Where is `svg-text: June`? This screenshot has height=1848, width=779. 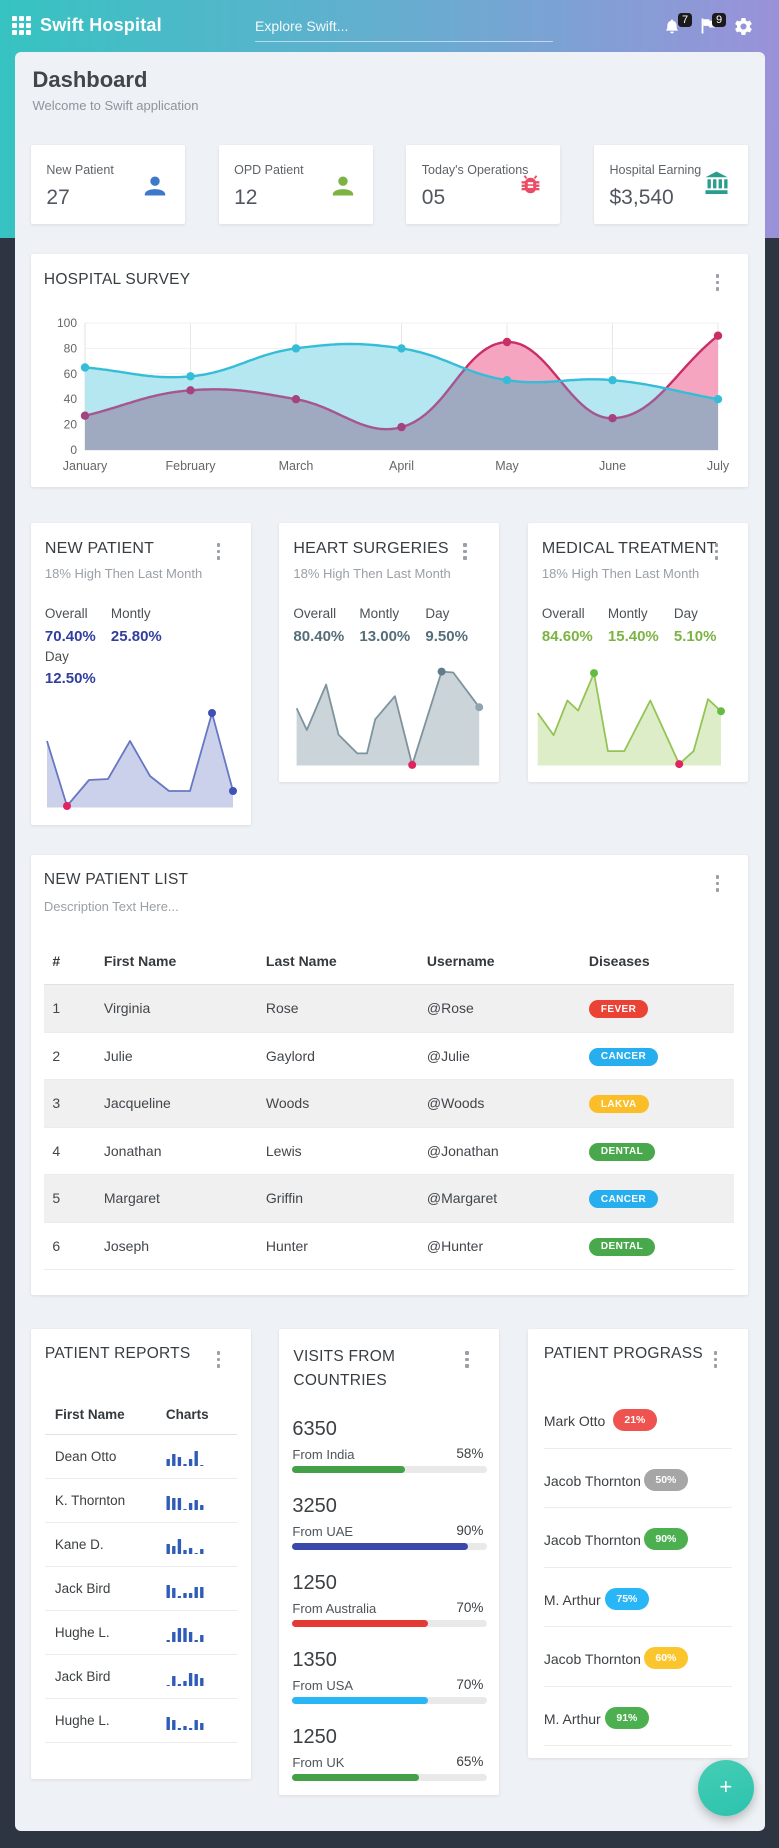 svg-text: June is located at coordinates (612, 466).